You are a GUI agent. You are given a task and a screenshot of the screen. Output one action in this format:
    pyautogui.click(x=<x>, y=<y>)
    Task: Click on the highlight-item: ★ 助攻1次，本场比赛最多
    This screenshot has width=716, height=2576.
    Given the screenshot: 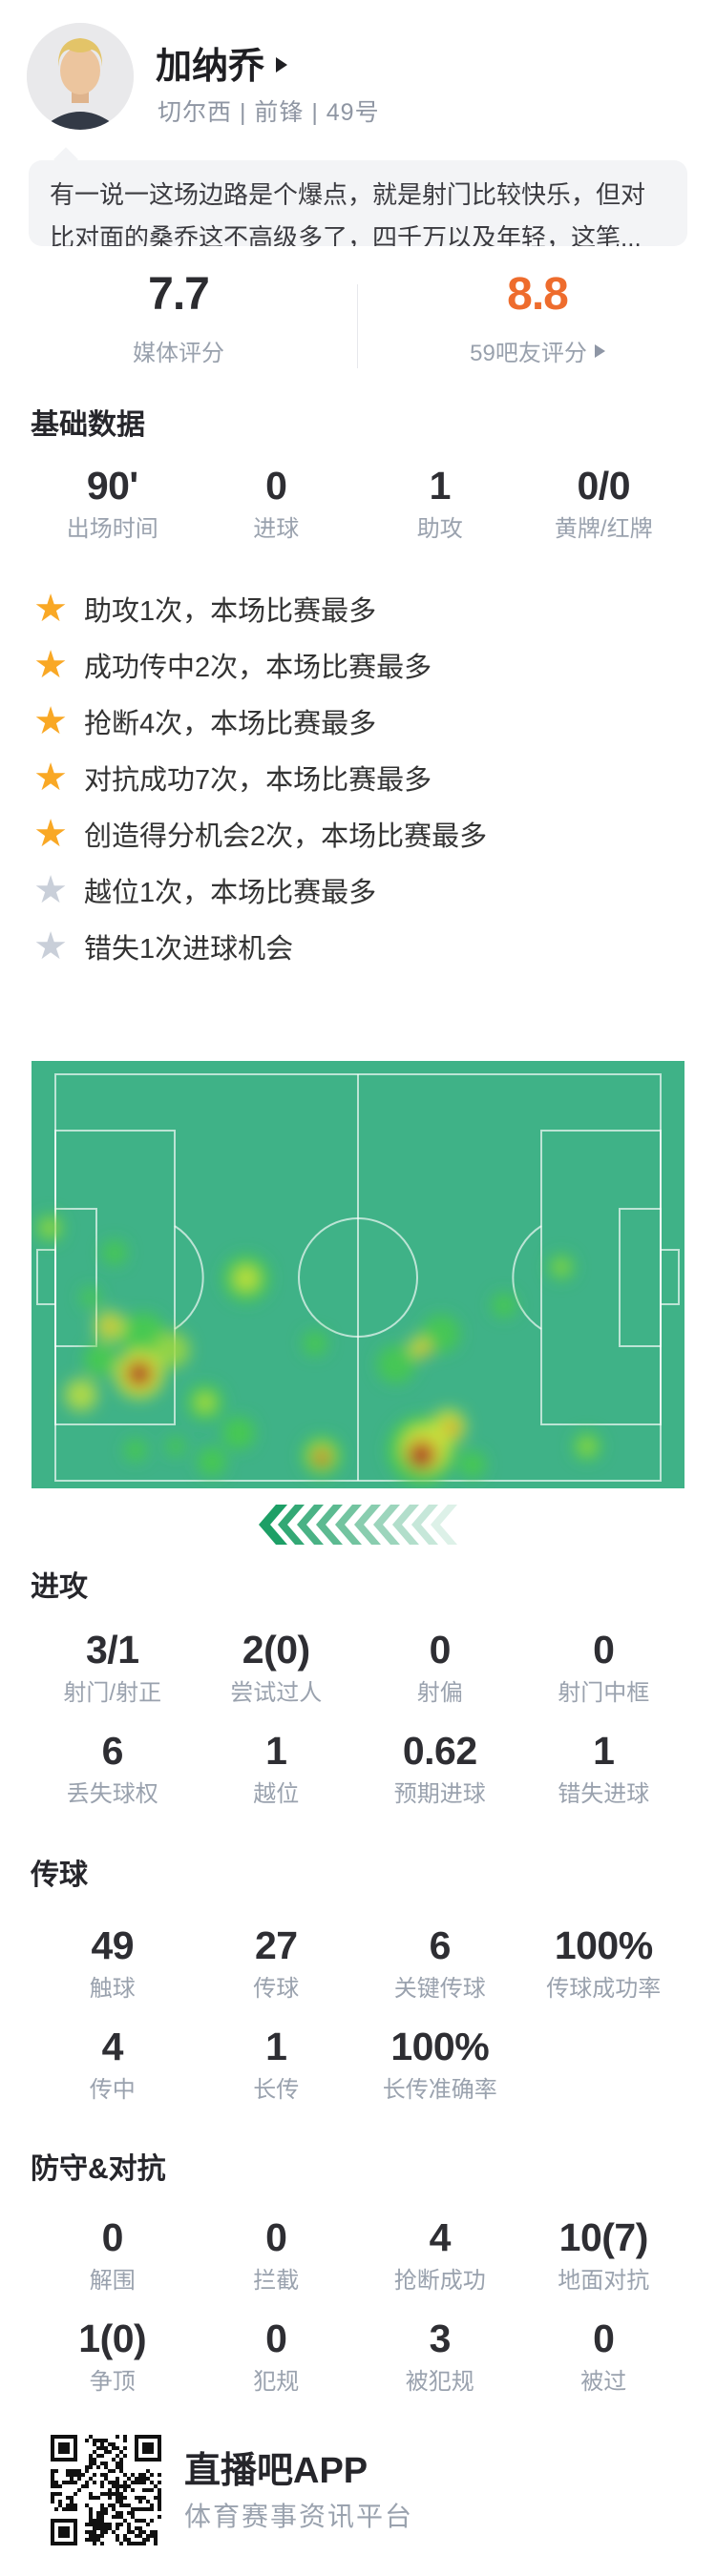 What is the action you would take?
    pyautogui.click(x=363, y=608)
    